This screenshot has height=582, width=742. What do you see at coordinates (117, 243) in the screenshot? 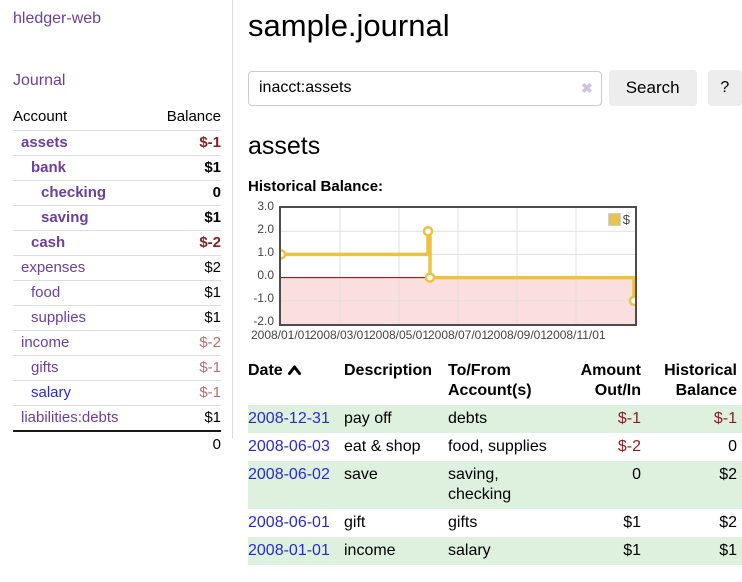
I see `account-row: cash $-2` at bounding box center [117, 243].